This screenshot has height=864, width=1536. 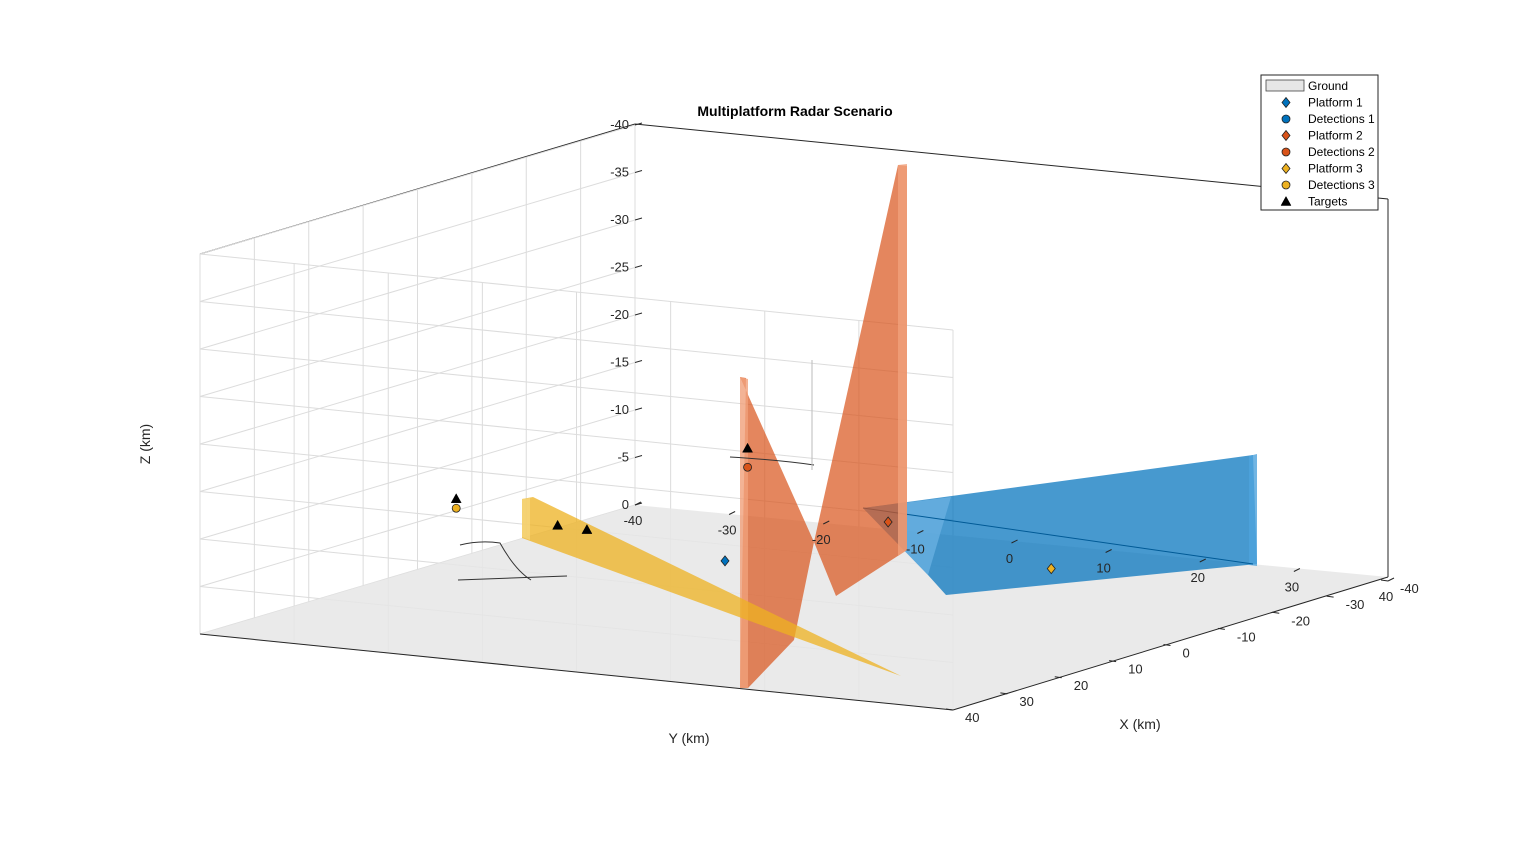 I want to click on z-axis-label: Z (km), so click(x=145, y=444).